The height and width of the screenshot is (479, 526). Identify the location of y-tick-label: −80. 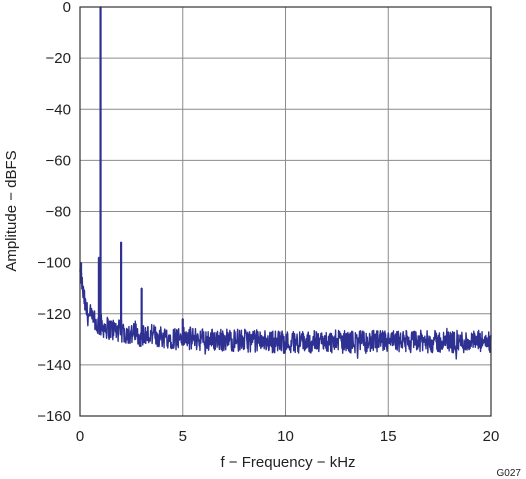
(58, 212).